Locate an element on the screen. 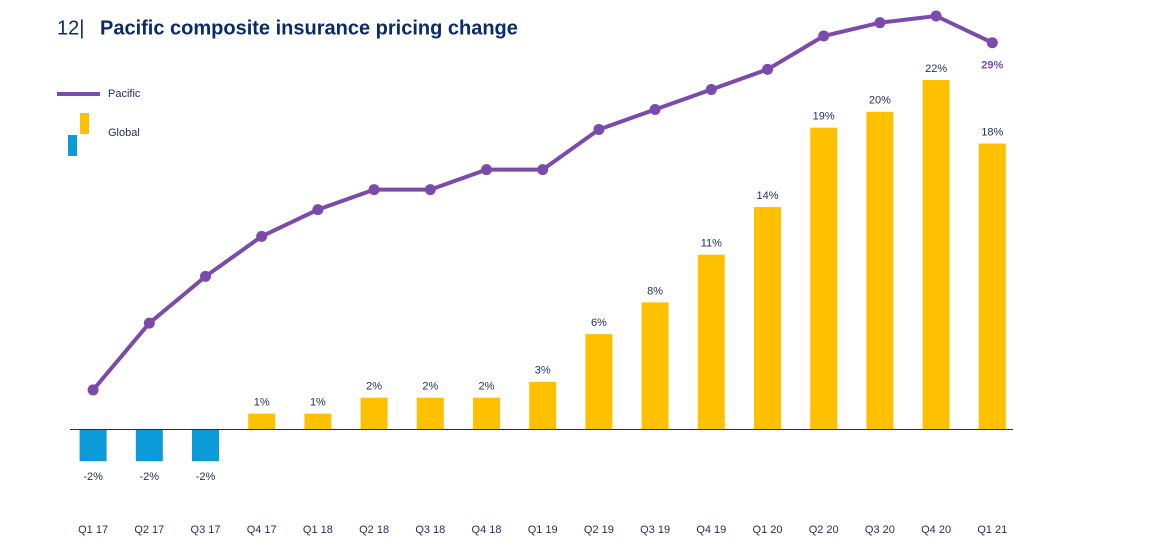  page-number: 12| is located at coordinates (70, 28).